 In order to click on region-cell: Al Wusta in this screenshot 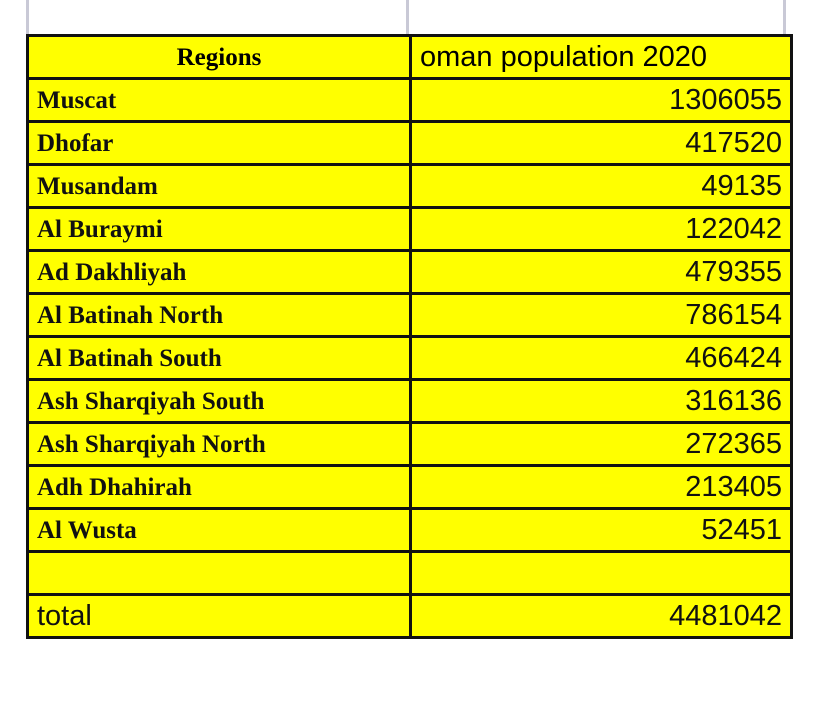, I will do `click(219, 530)`.